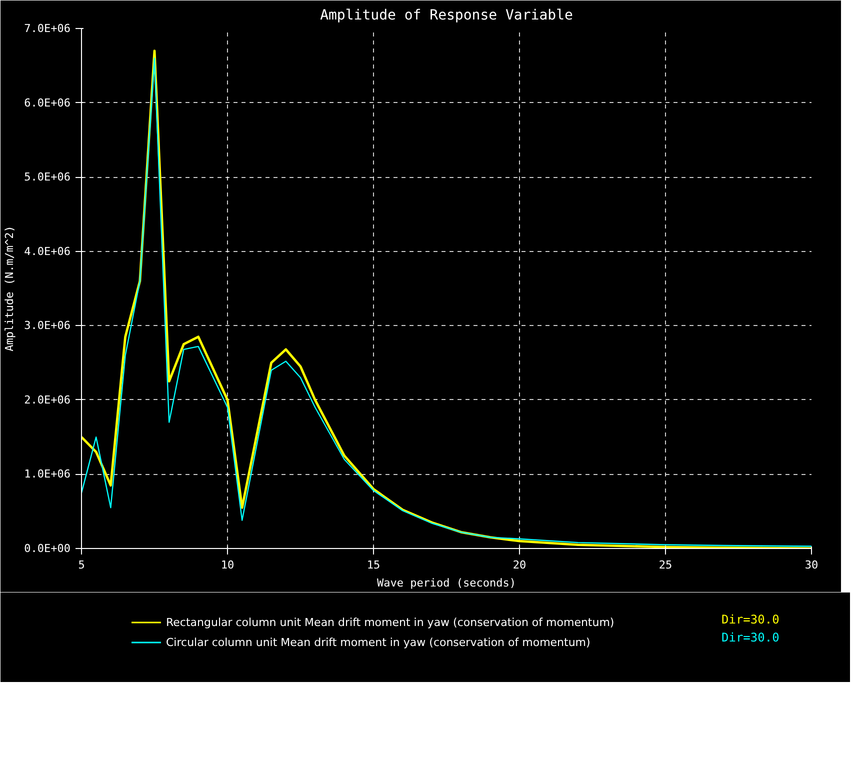 This screenshot has height=763, width=854. Describe the element at coordinates (9, 289) in the screenshot. I see `y-axis-title: Amplitude (N.m/m^2)` at that location.